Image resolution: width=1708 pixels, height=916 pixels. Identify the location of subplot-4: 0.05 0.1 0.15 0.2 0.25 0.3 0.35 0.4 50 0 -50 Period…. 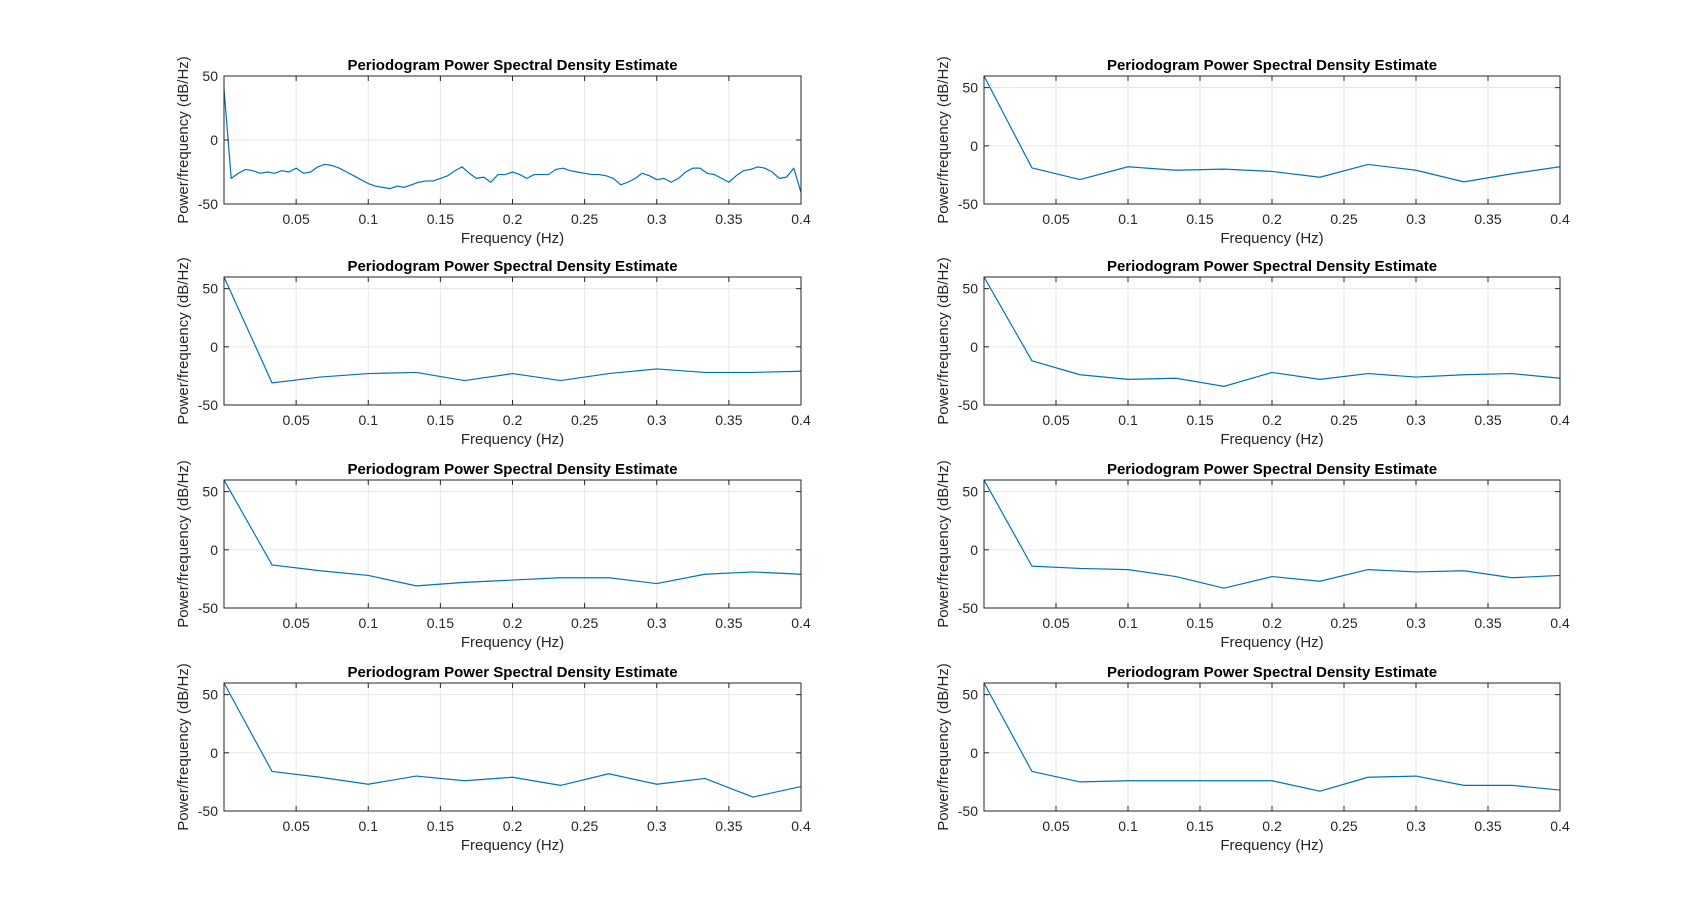
(1252, 352).